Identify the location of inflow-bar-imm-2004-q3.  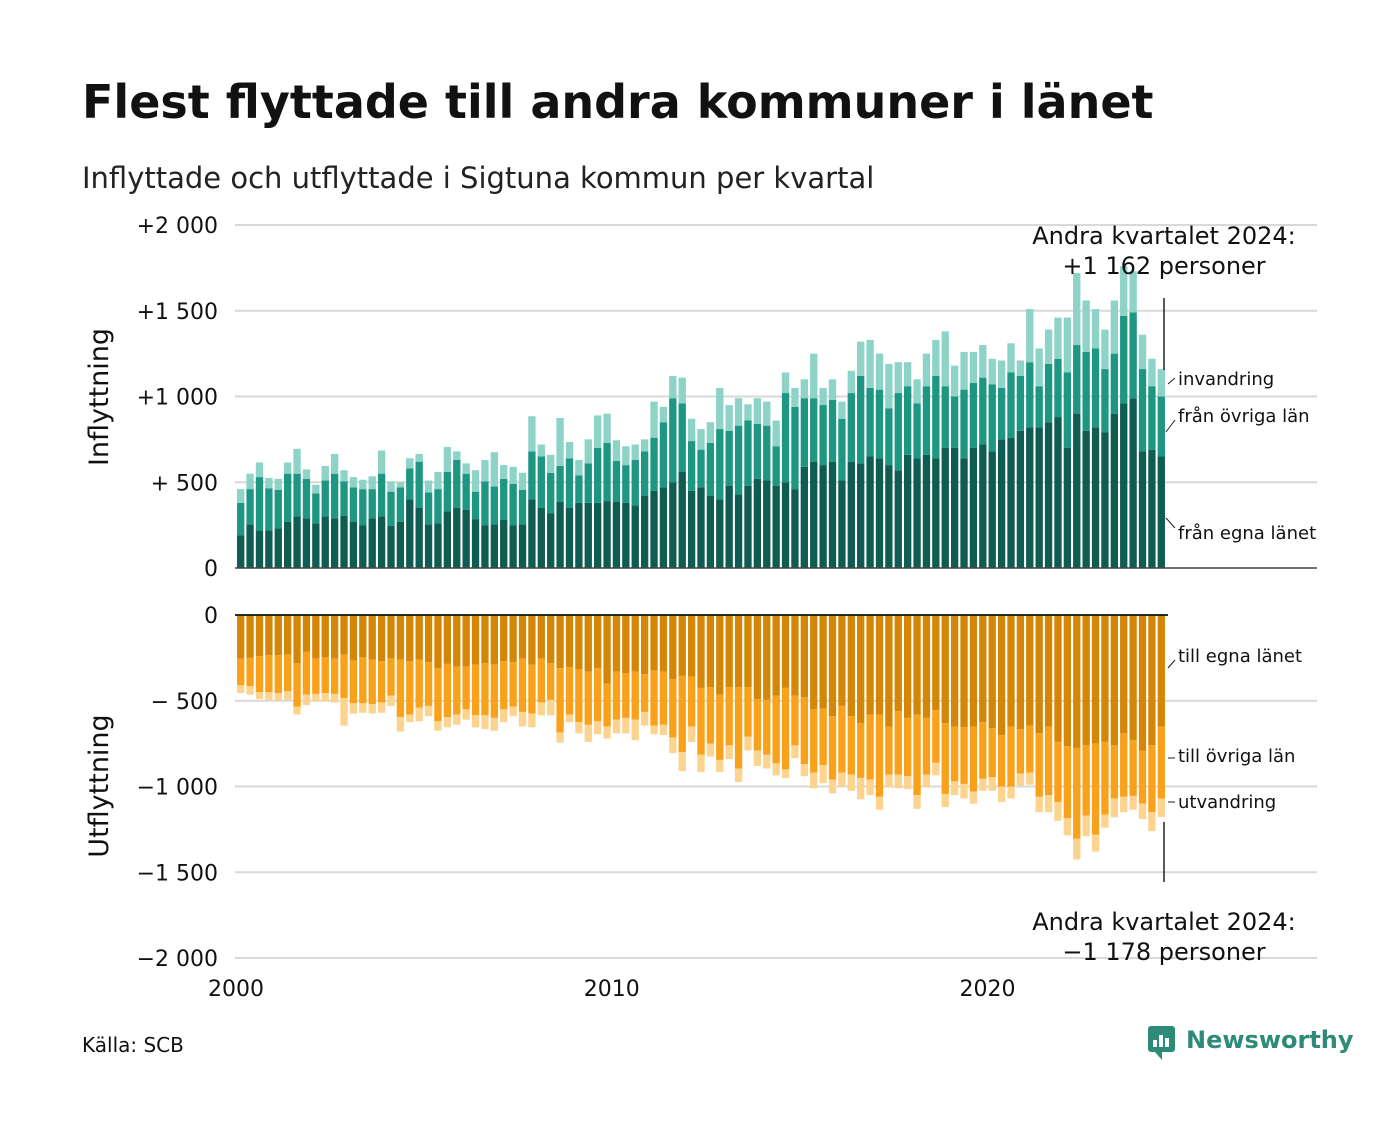
(410, 463).